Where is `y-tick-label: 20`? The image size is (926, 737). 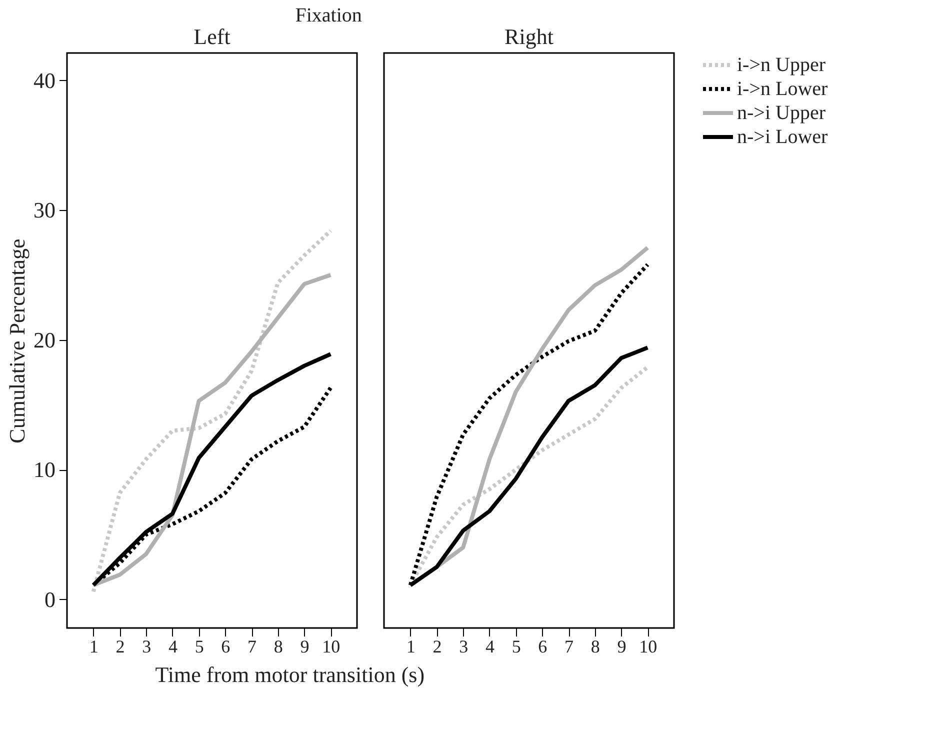 y-tick-label: 20 is located at coordinates (45, 339).